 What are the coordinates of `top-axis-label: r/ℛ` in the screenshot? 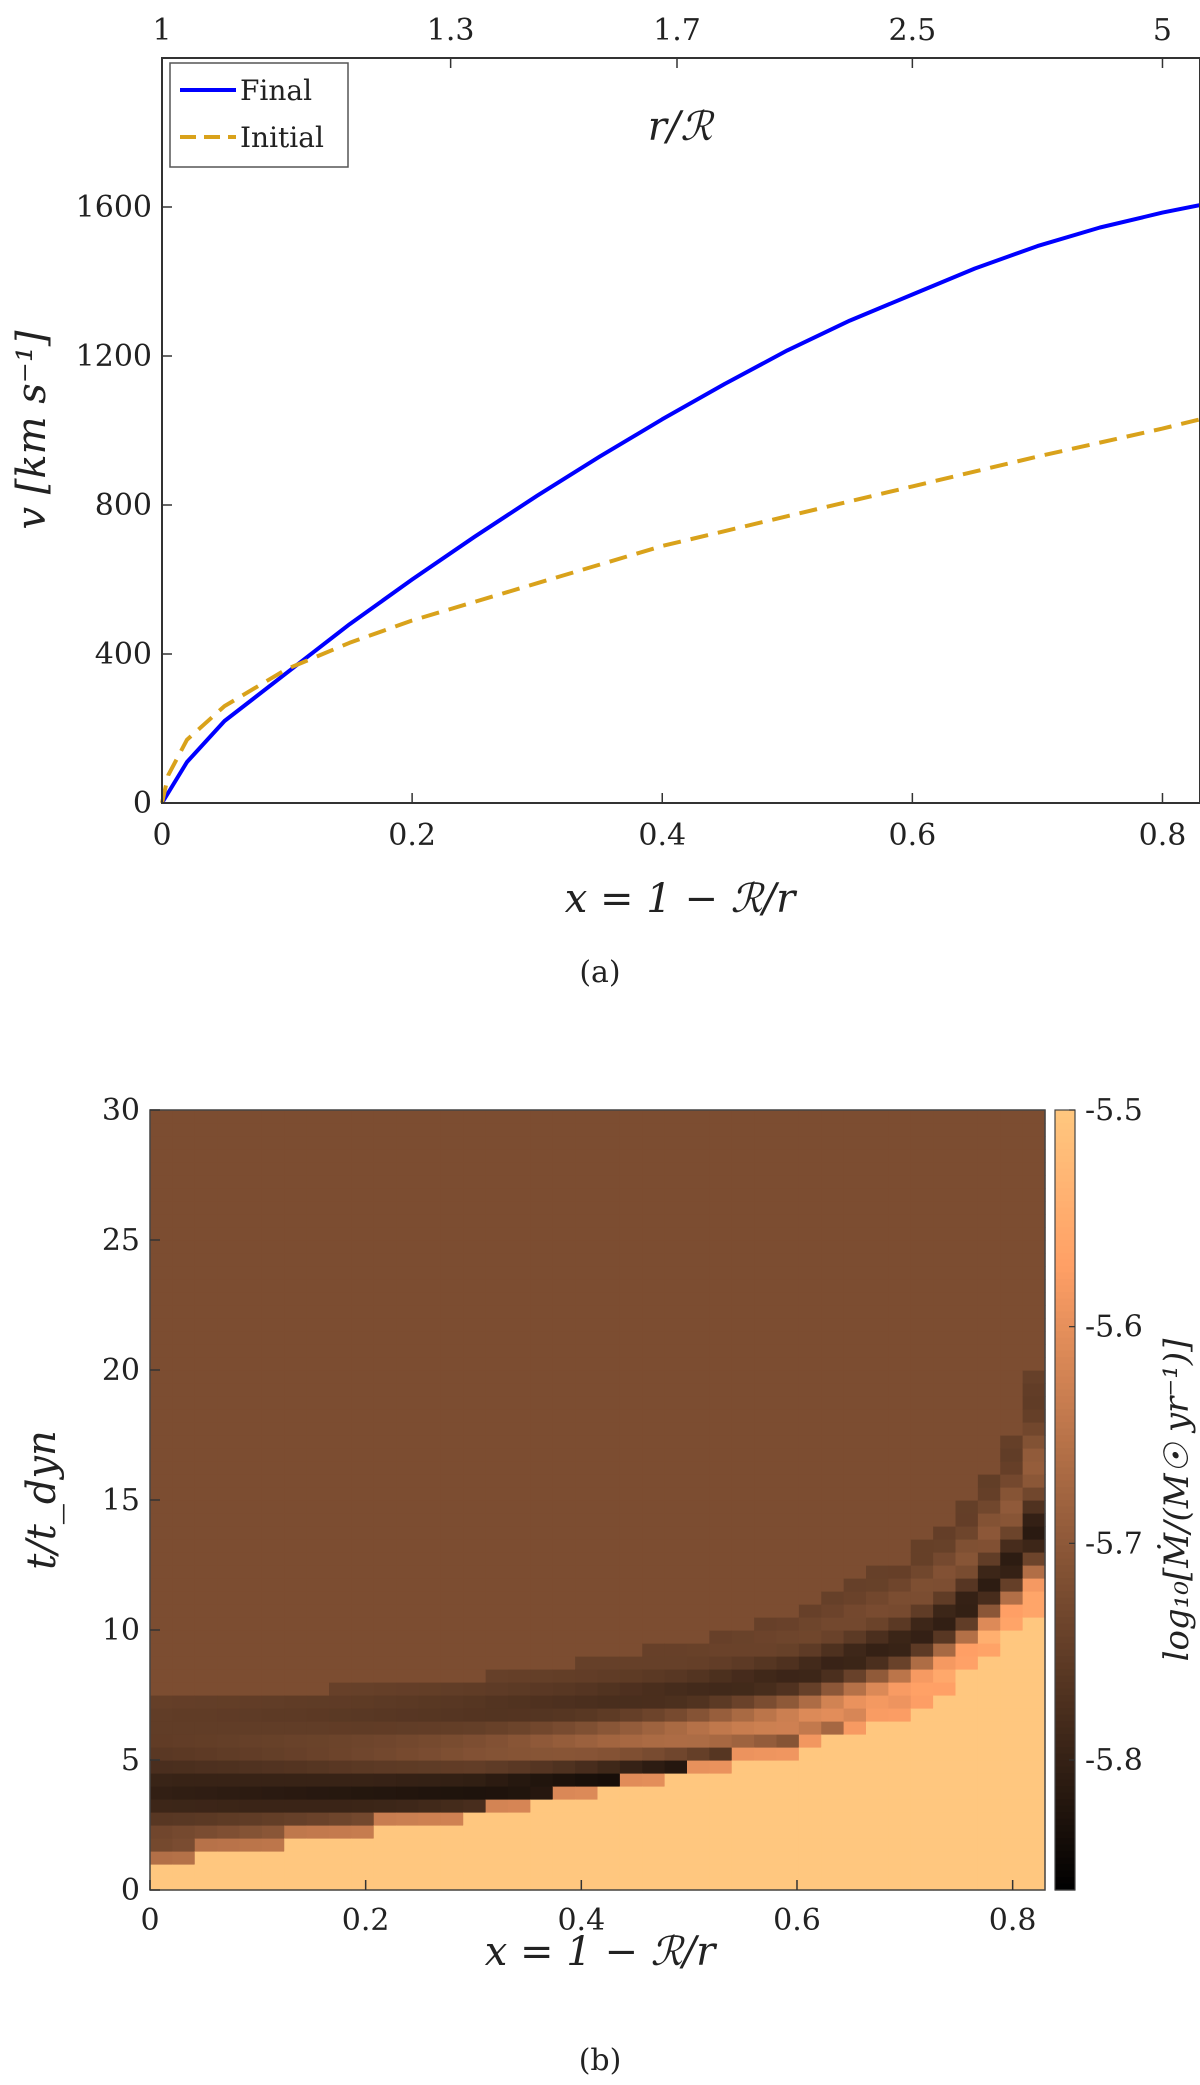 It's located at (682, 127).